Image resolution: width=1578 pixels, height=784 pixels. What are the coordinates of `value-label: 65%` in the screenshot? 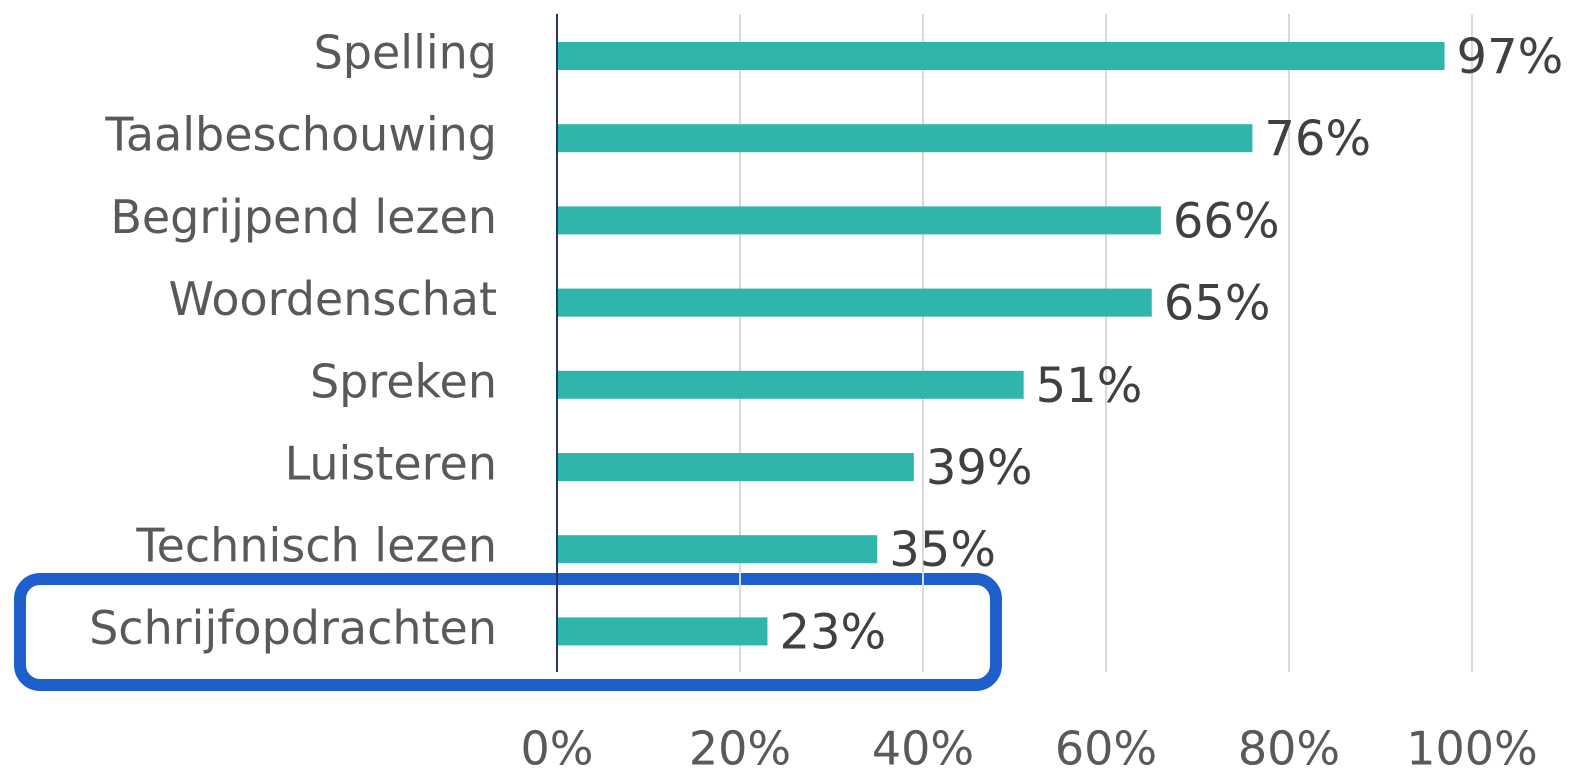 It's located at (1217, 304).